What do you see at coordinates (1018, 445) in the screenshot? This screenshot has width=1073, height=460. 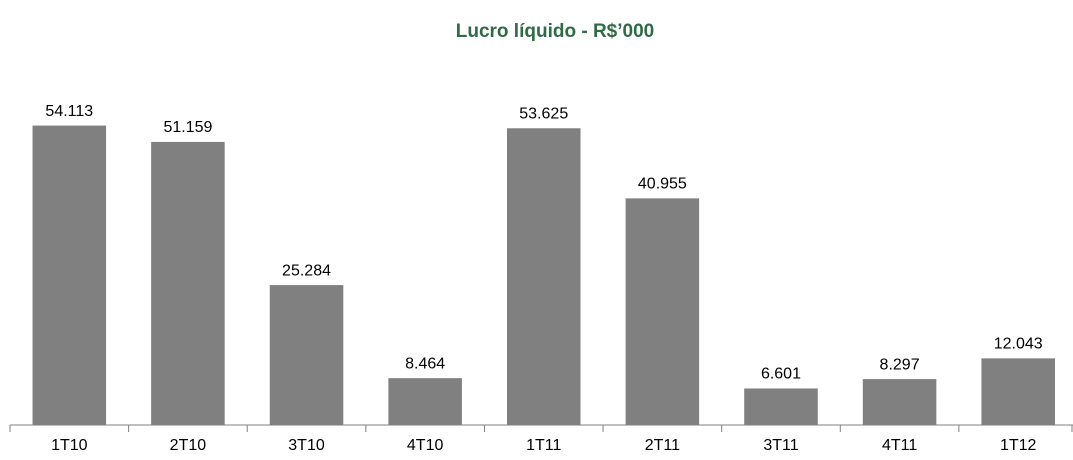 I see `x-tick-label: 1T12` at bounding box center [1018, 445].